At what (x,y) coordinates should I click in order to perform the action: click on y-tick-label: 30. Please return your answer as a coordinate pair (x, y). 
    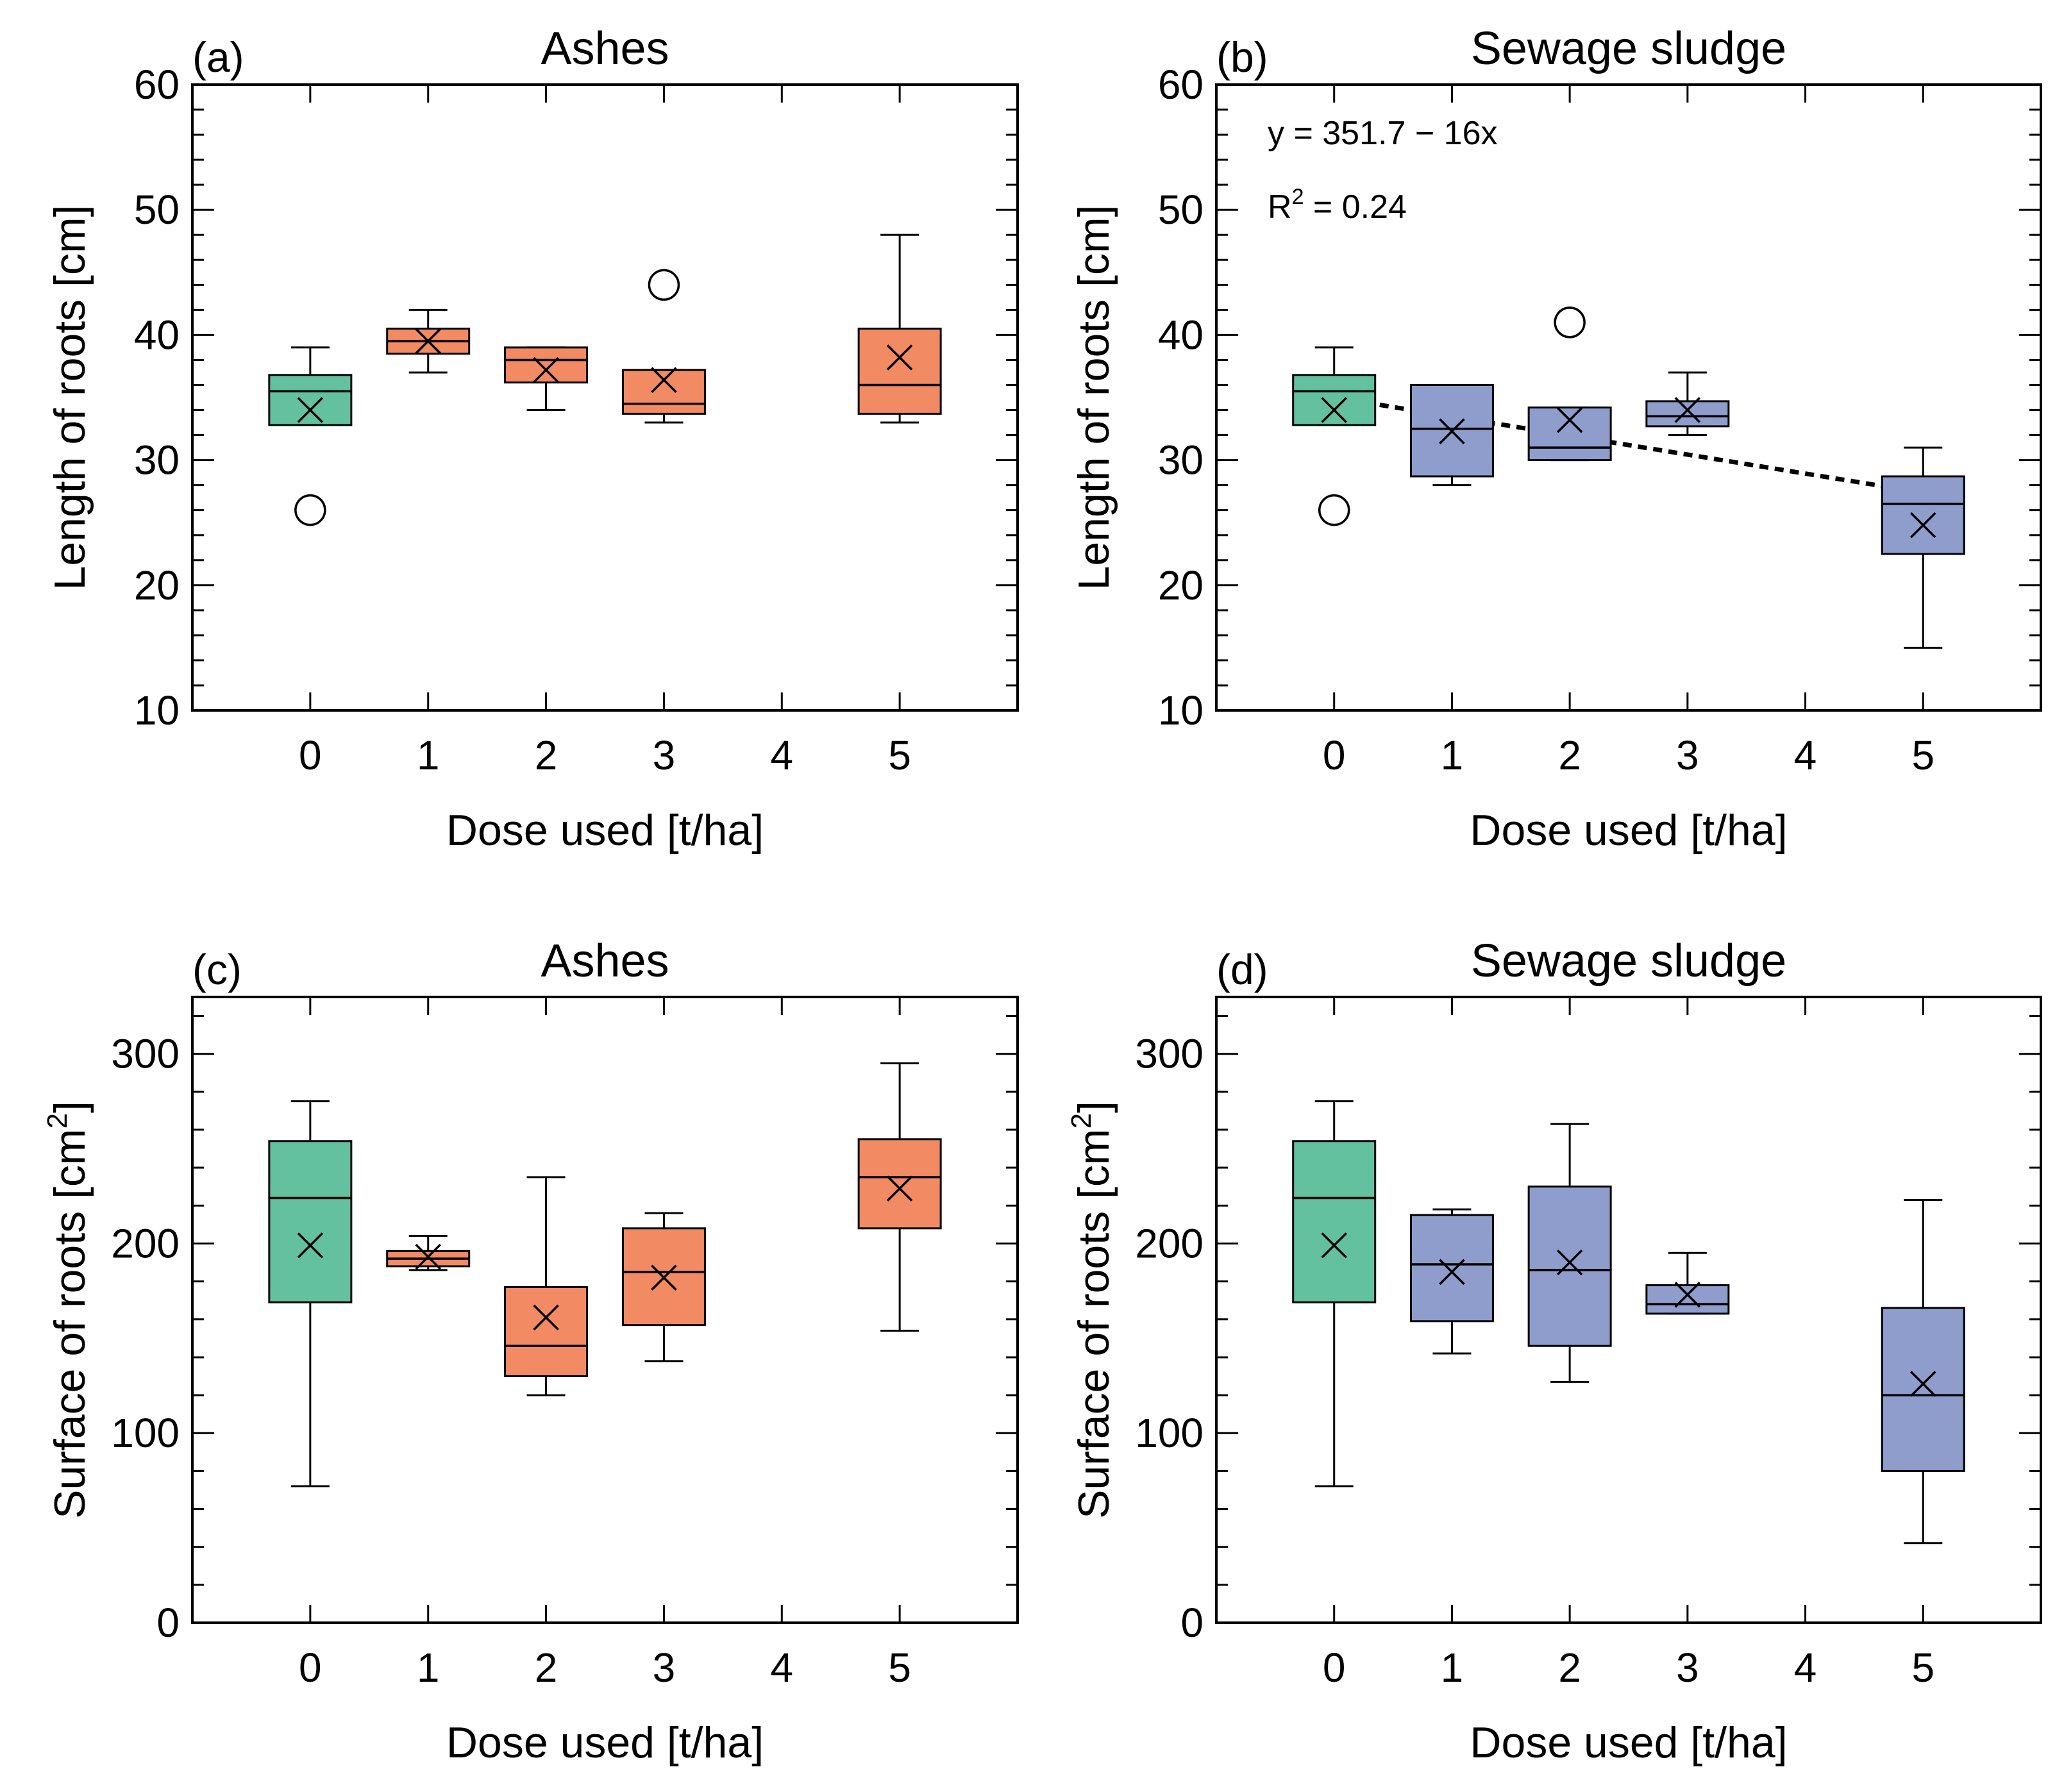
    Looking at the image, I should click on (157, 460).